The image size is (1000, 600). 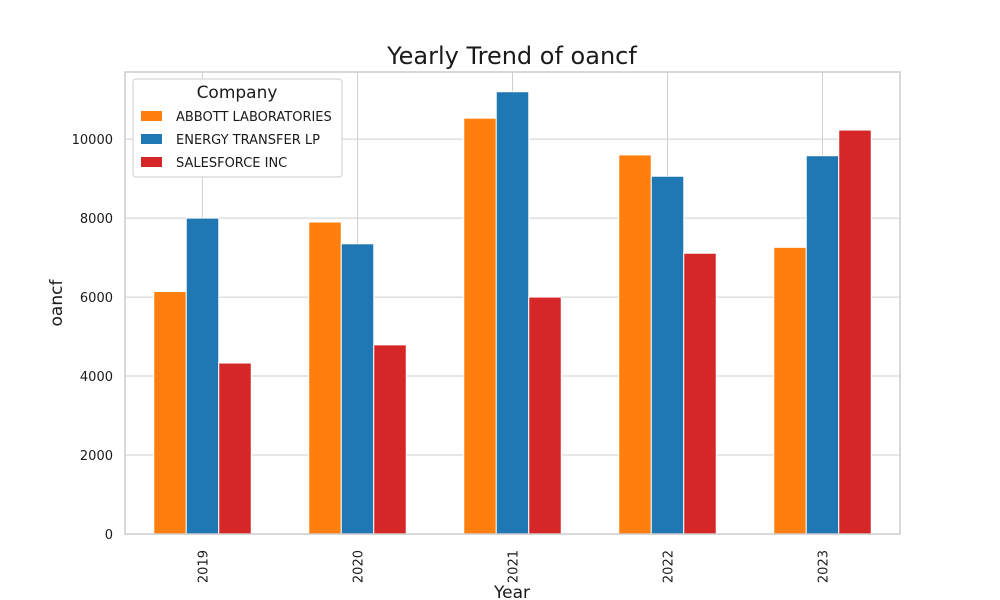 What do you see at coordinates (92, 140) in the screenshot?
I see `y-tick-label: 10000` at bounding box center [92, 140].